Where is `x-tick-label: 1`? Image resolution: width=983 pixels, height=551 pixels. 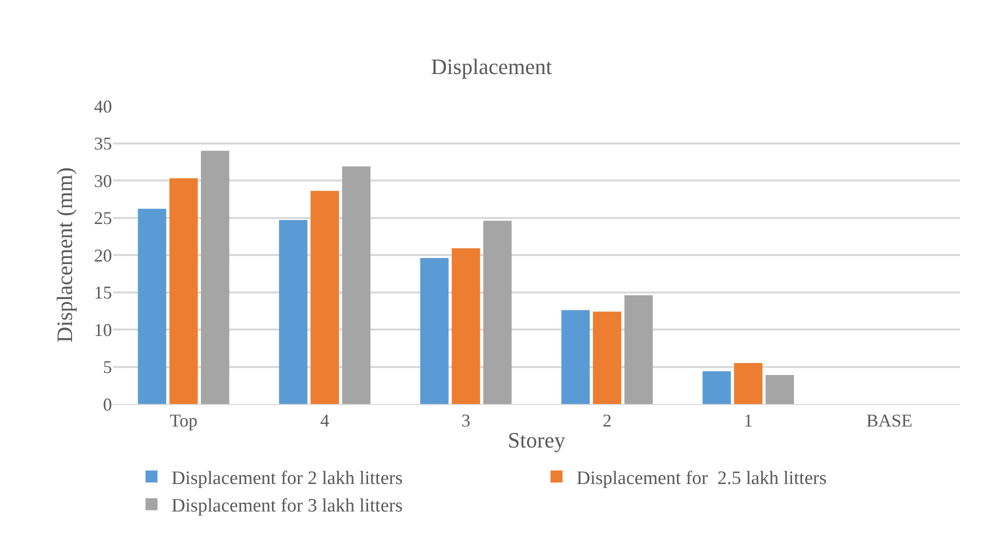 x-tick-label: 1 is located at coordinates (748, 420).